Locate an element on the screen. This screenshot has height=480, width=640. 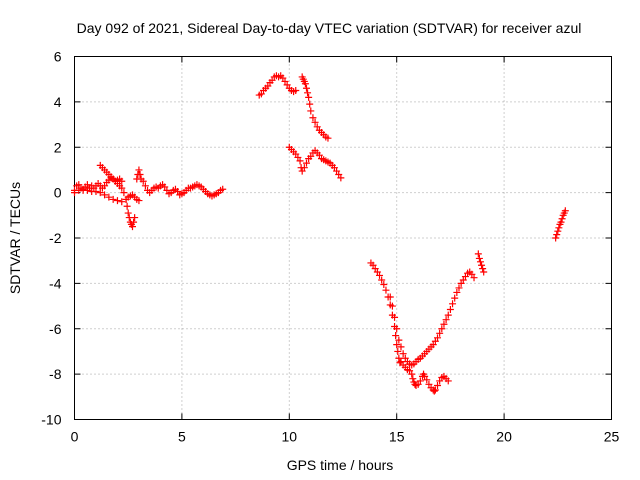
y-tick-label: 0 is located at coordinates (58, 193).